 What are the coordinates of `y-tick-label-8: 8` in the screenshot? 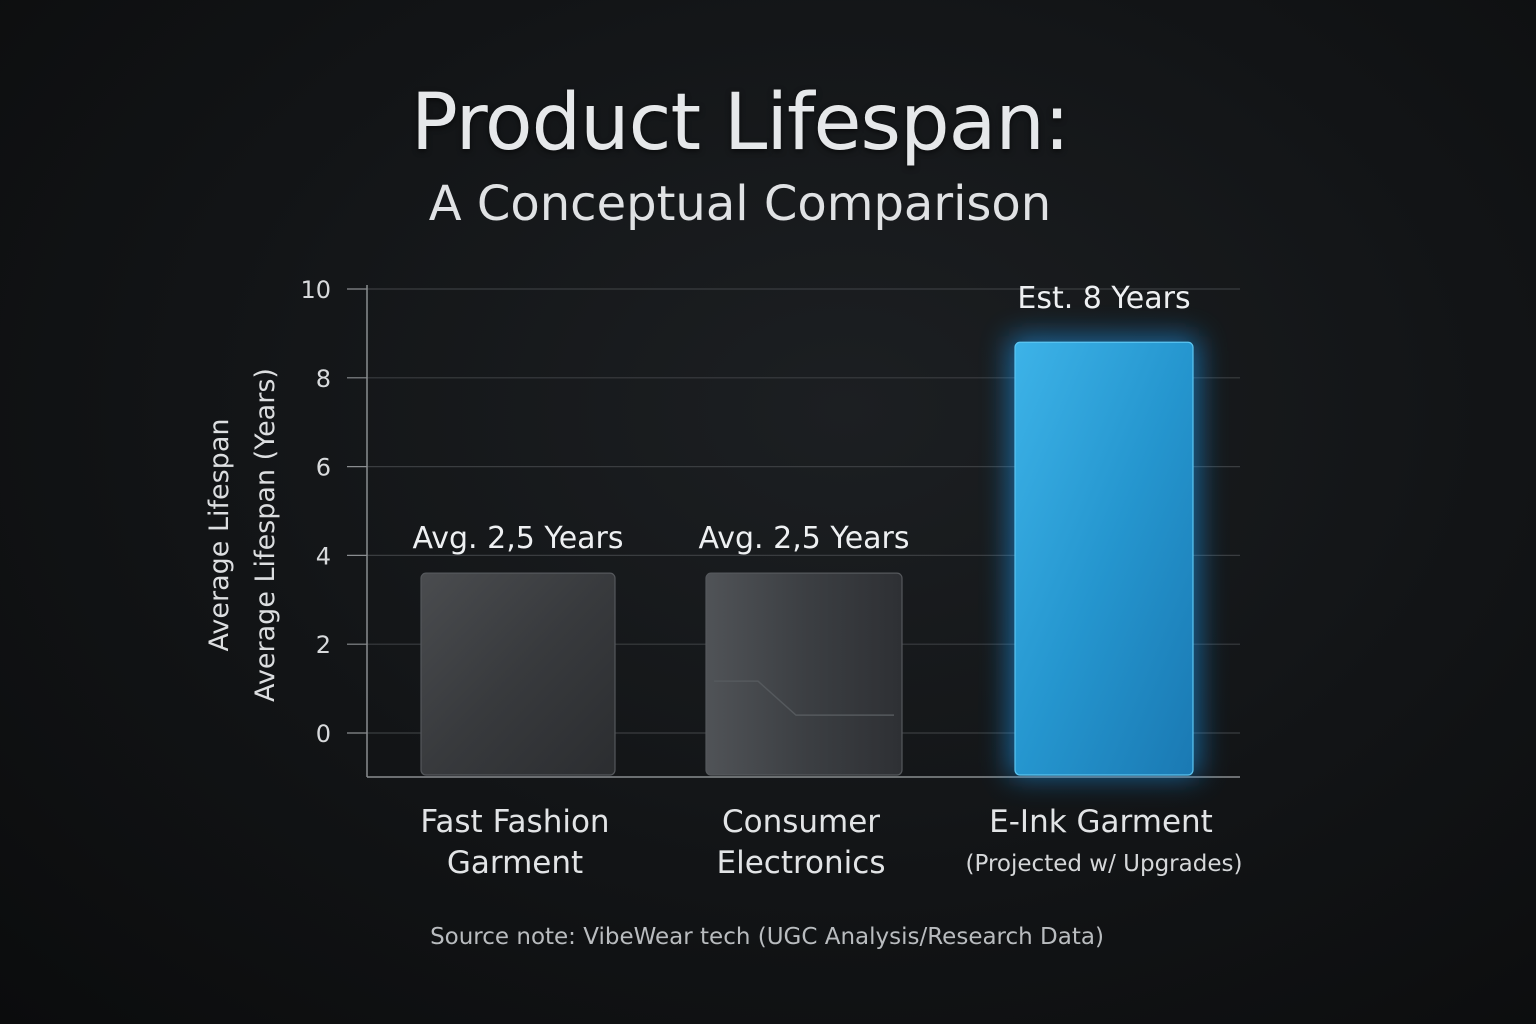 It's located at (323, 379).